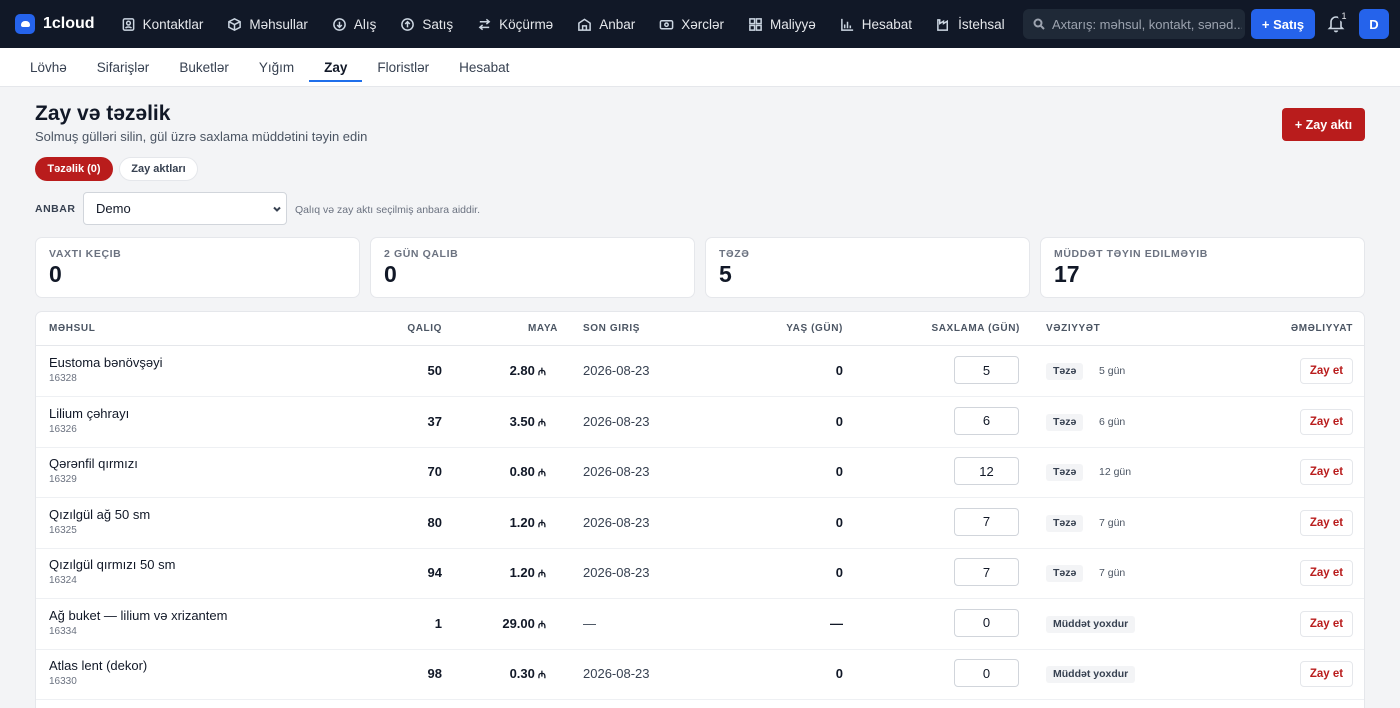  I want to click on contacts-icon, so click(128, 24).